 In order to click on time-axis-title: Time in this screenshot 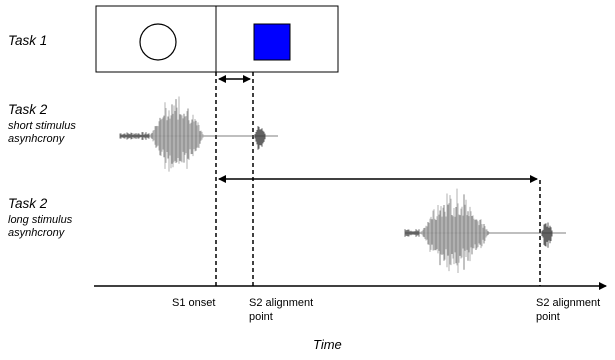, I will do `click(327, 344)`.